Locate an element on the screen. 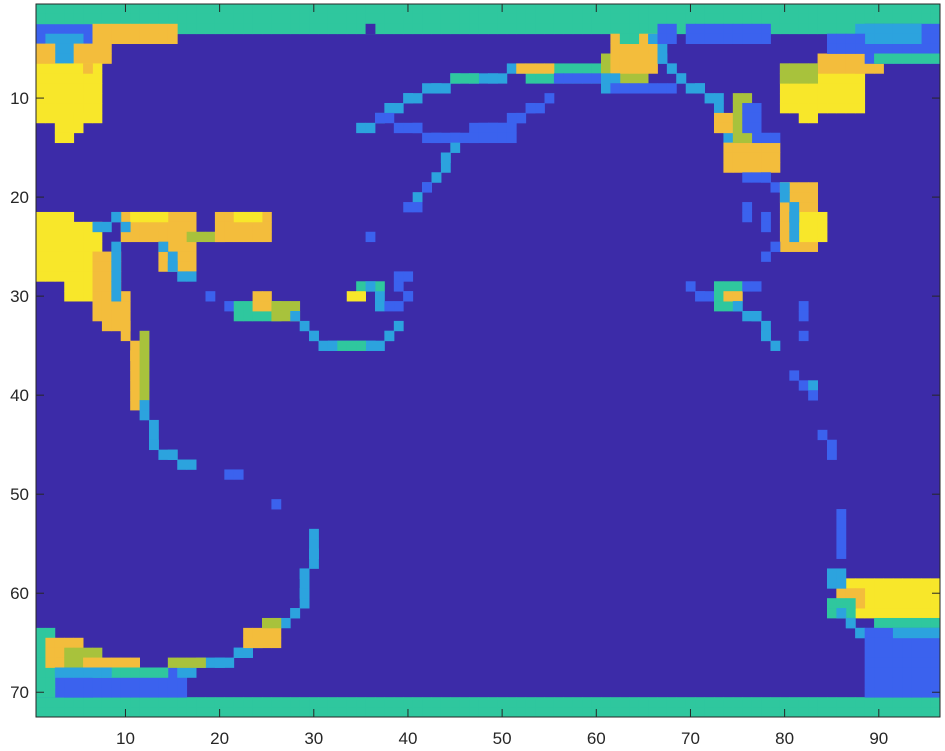 This screenshot has height=751, width=945. sw-landmass is located at coordinates (154, 672).